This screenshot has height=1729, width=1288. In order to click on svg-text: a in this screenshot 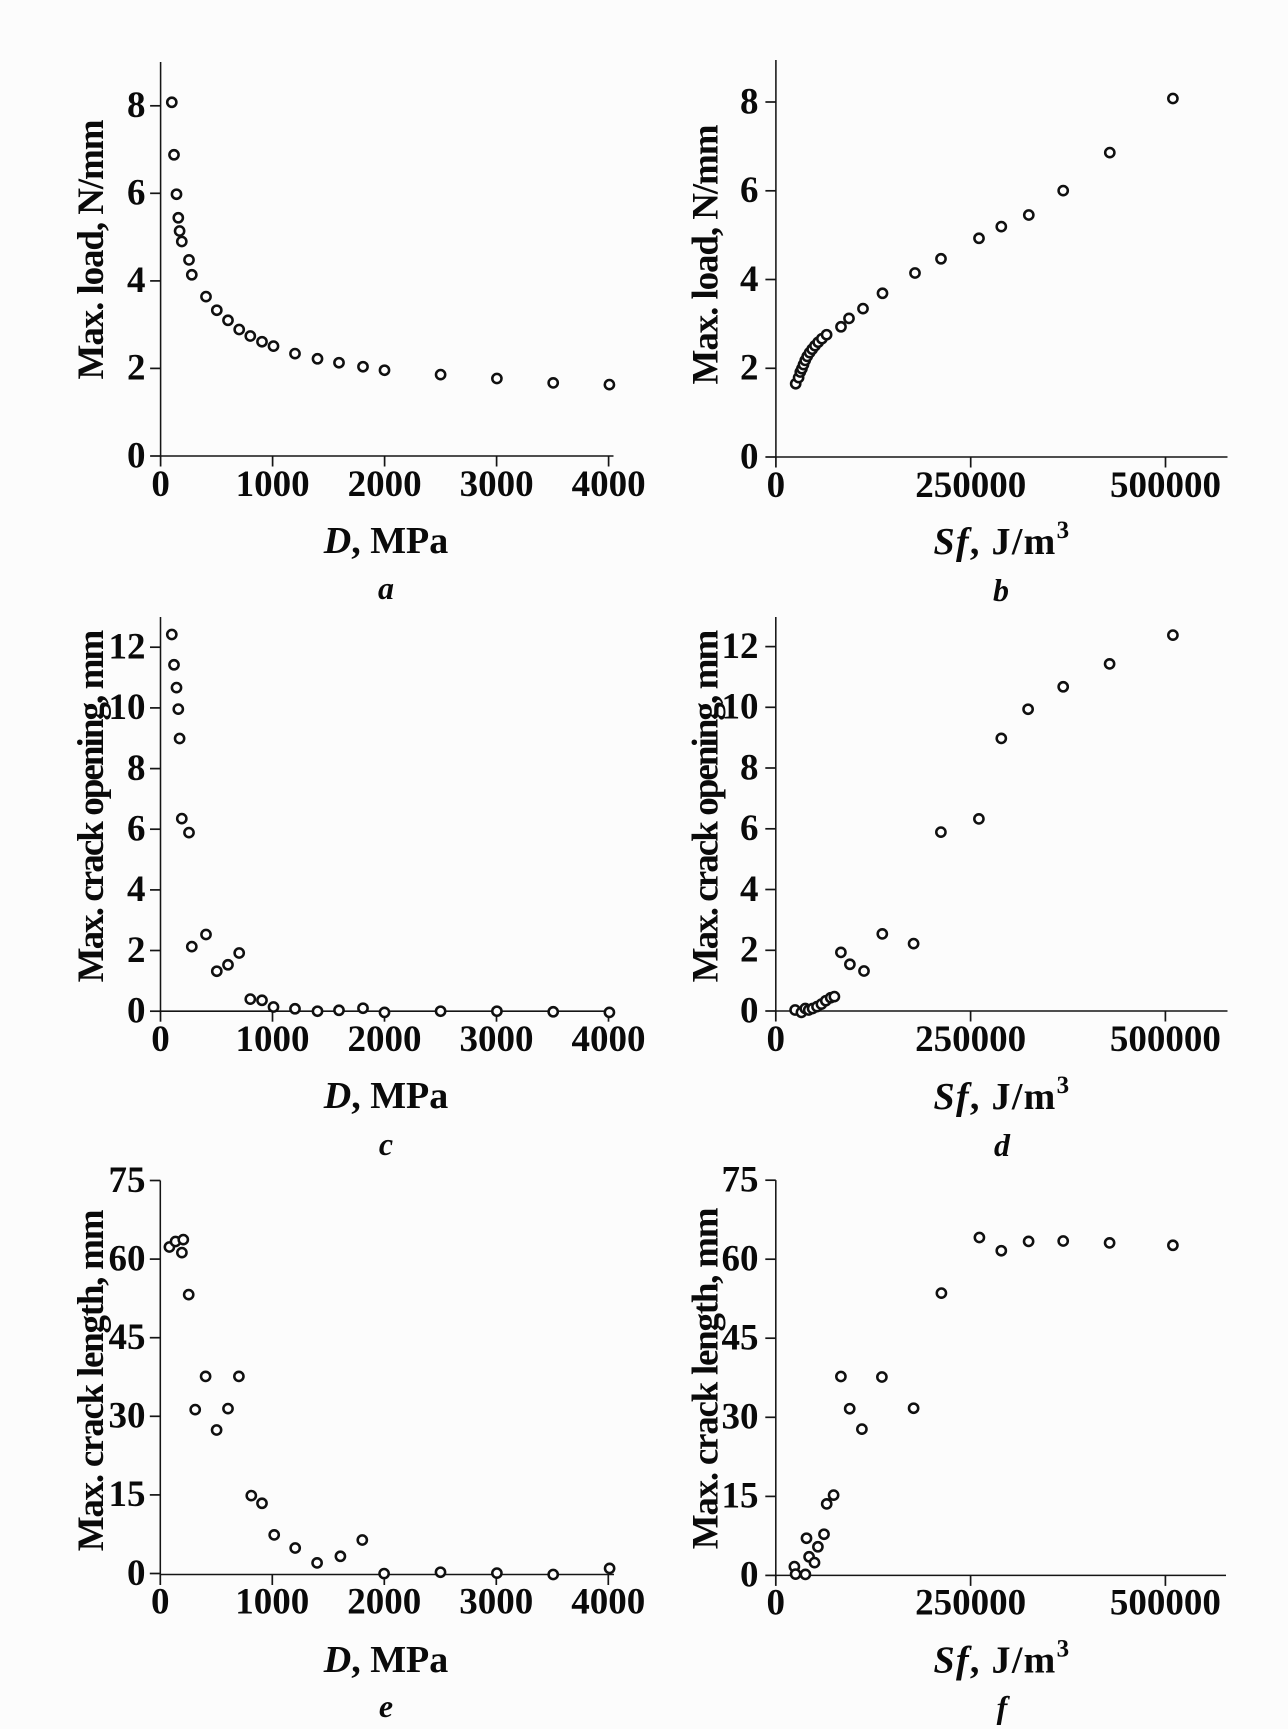, I will do `click(386, 588)`.